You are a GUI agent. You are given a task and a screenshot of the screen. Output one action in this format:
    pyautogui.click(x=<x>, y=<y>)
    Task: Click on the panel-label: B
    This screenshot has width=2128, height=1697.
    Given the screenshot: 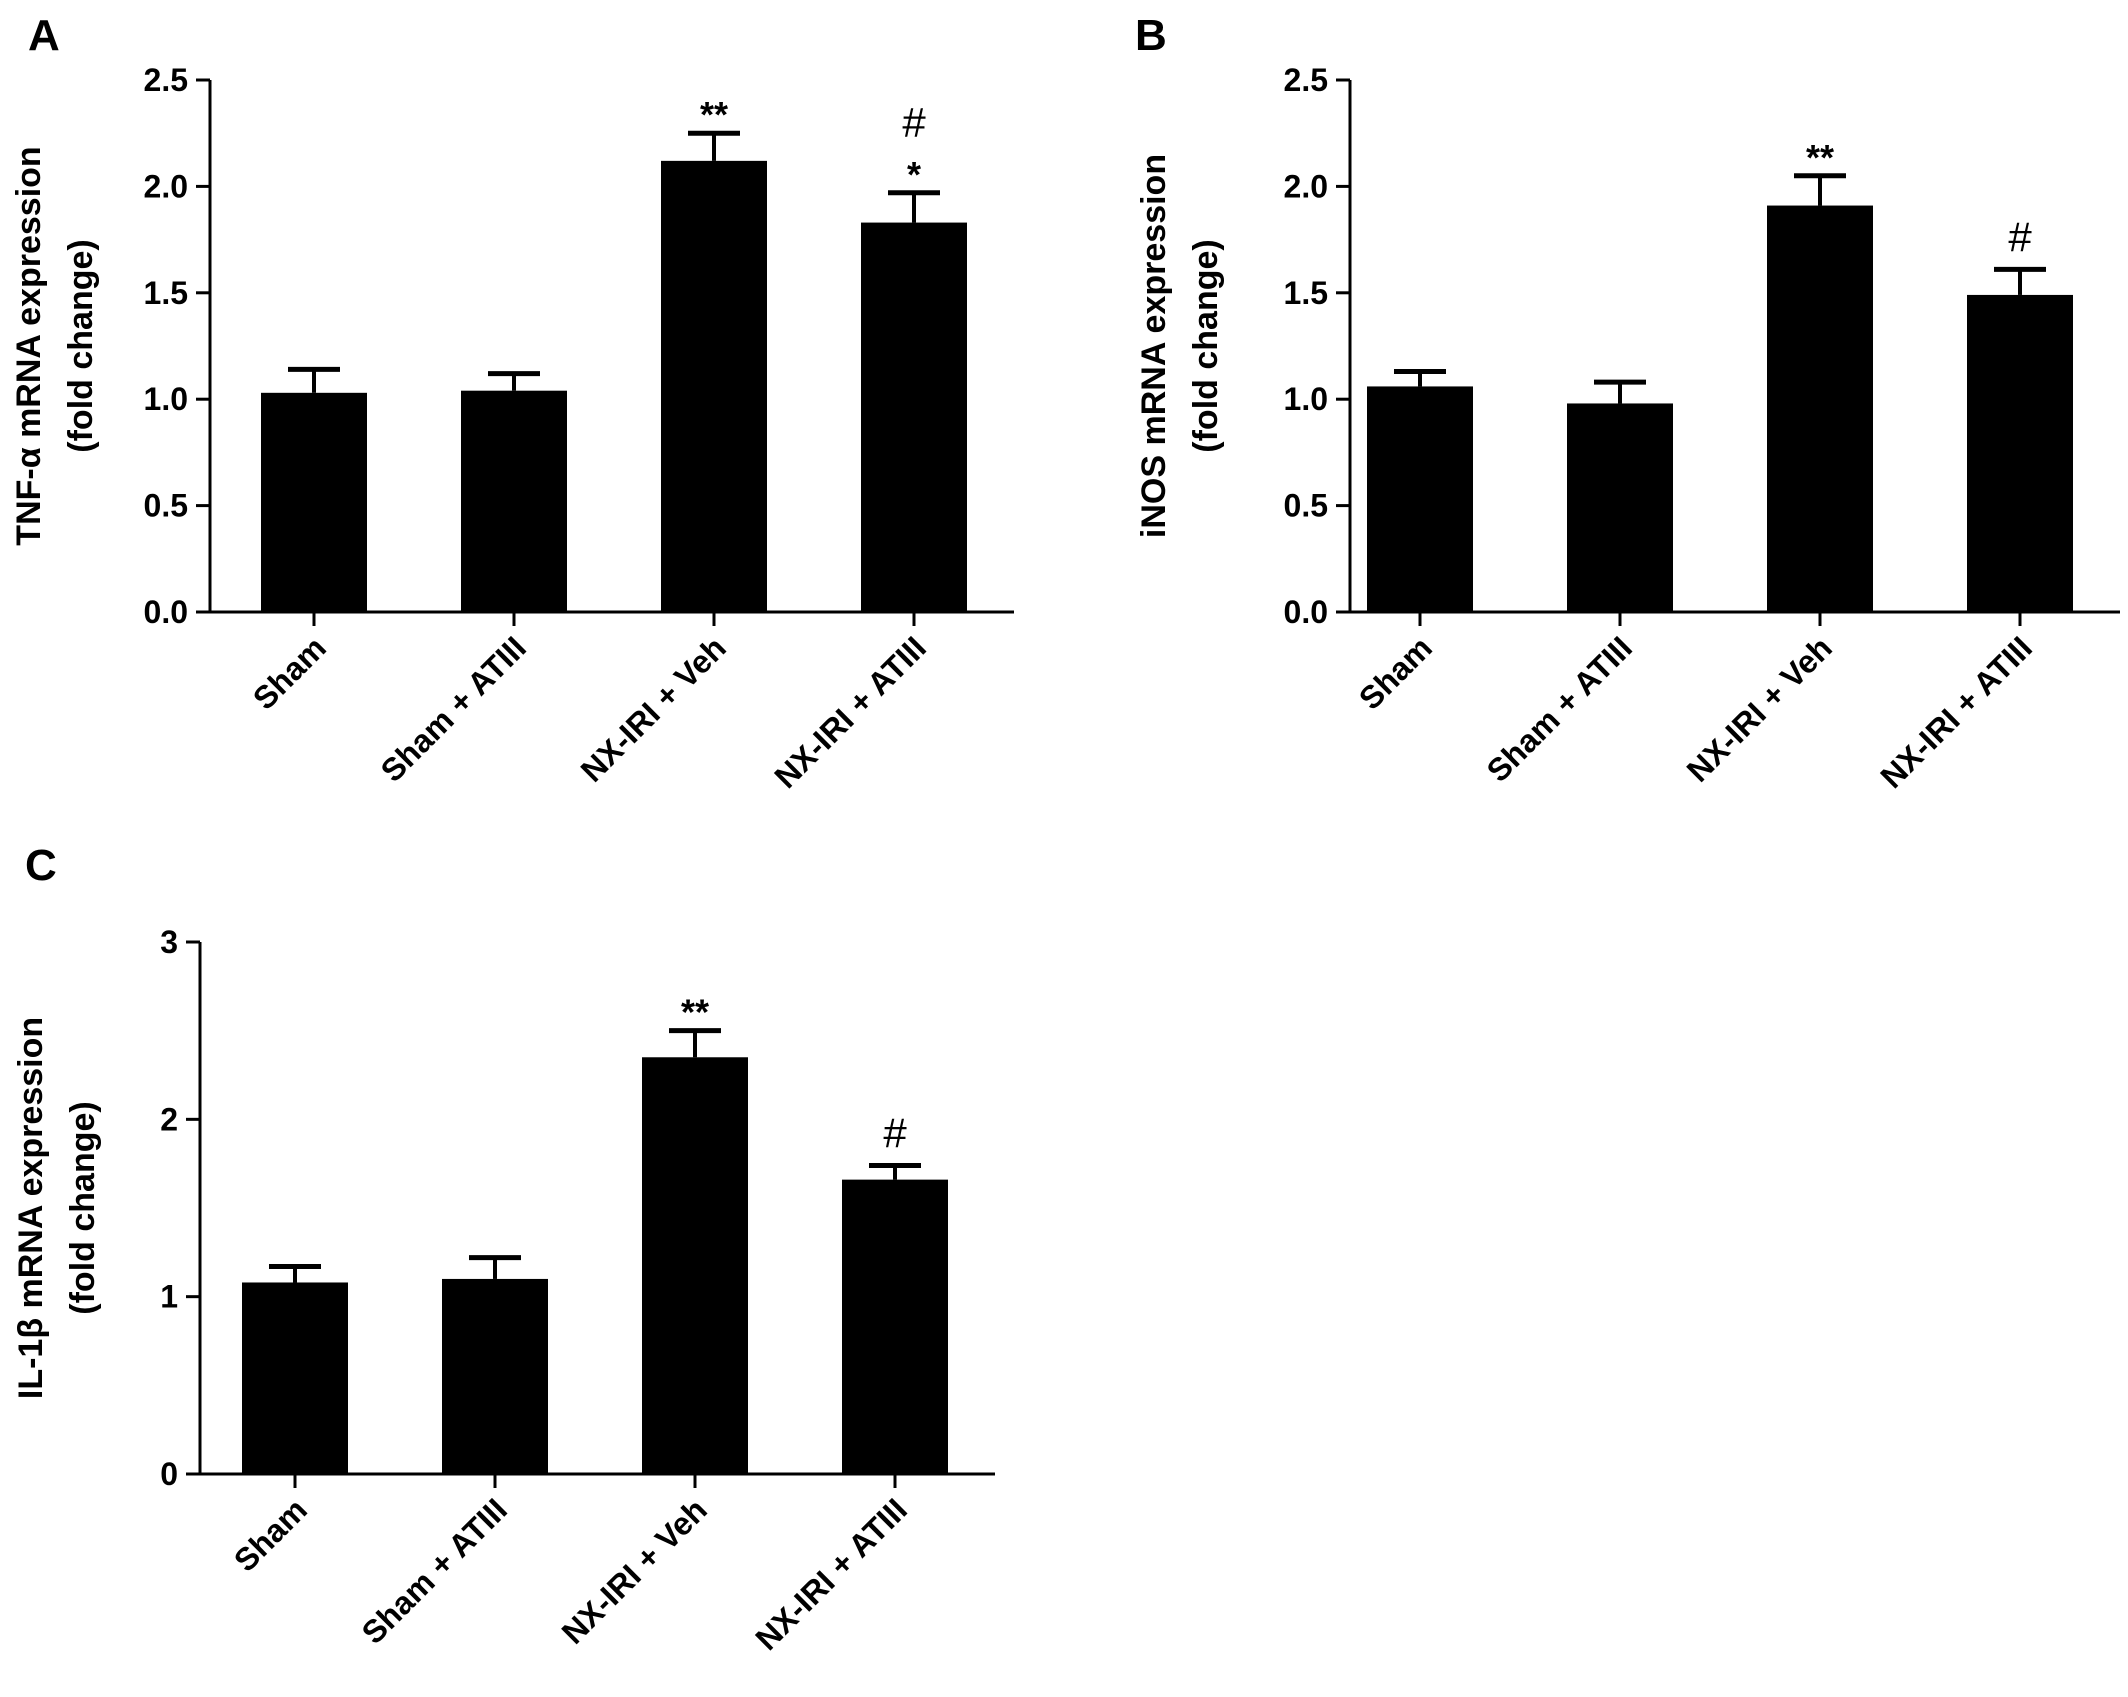 What is the action you would take?
    pyautogui.click(x=1151, y=35)
    